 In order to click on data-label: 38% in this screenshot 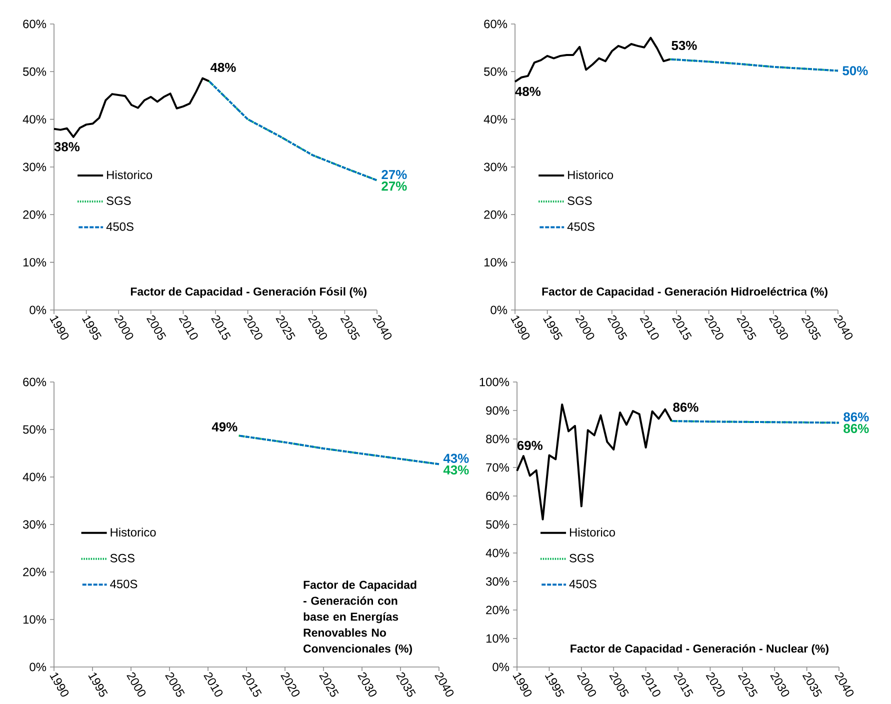, I will do `click(67, 147)`.